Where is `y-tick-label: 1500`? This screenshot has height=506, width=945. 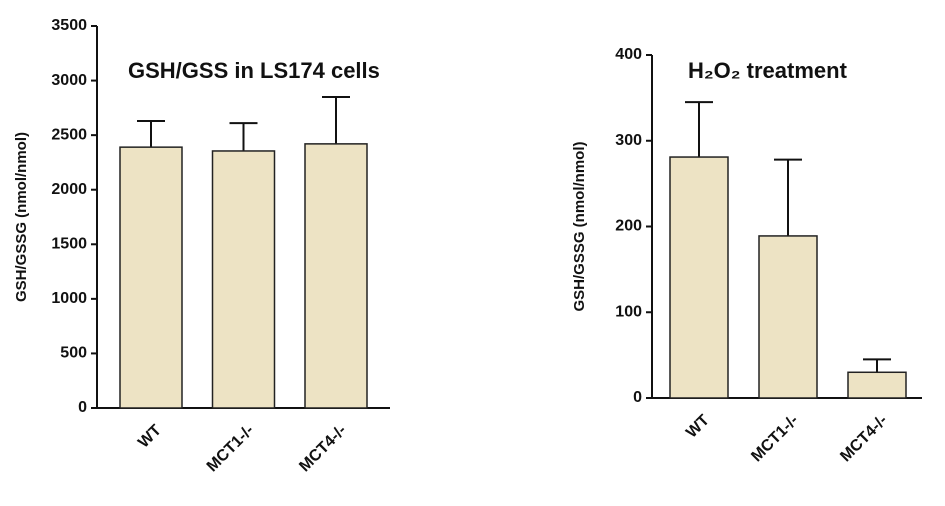
y-tick-label: 1500 is located at coordinates (69, 244).